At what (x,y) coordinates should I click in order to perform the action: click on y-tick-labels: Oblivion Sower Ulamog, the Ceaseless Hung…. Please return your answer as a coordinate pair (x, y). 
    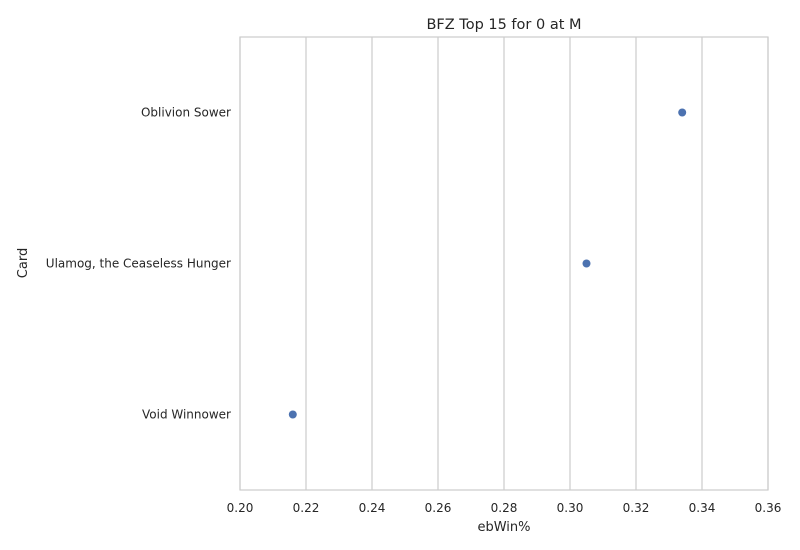
    Looking at the image, I should click on (138, 264).